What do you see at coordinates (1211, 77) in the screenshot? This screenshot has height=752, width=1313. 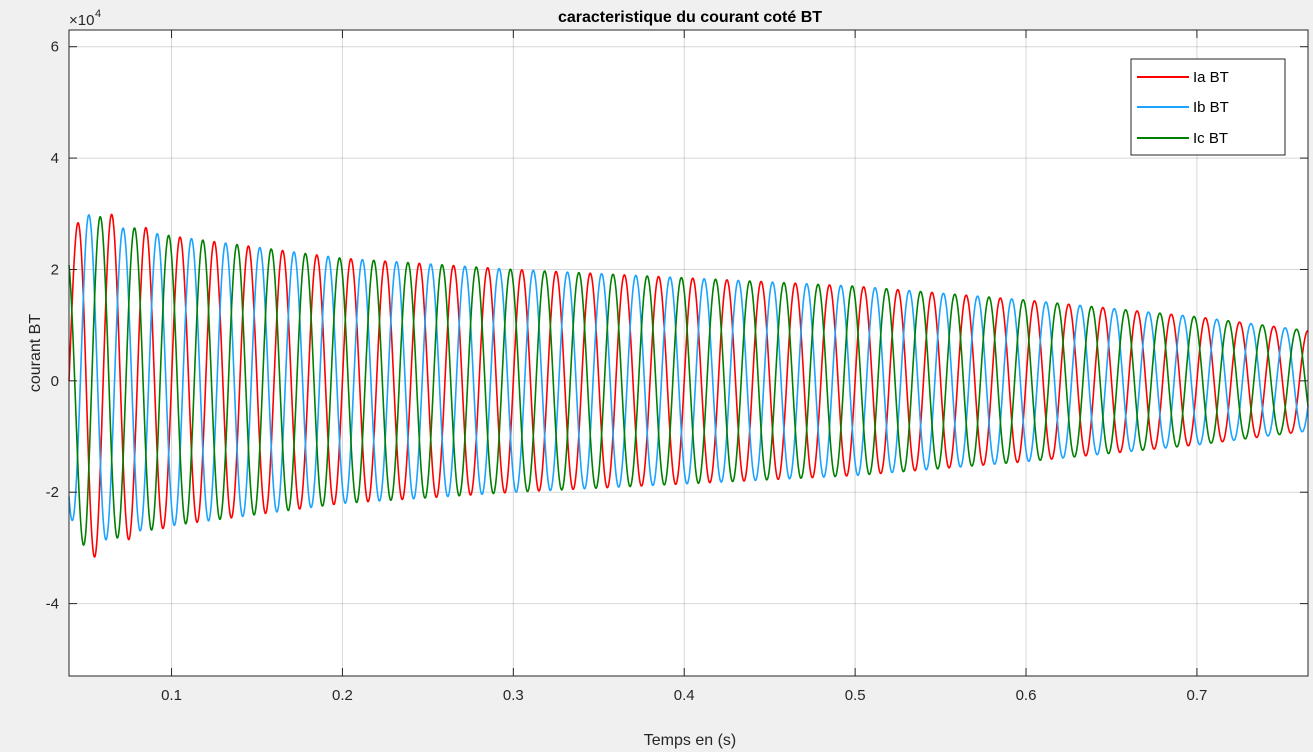 I see `legend-label: Ia BT` at bounding box center [1211, 77].